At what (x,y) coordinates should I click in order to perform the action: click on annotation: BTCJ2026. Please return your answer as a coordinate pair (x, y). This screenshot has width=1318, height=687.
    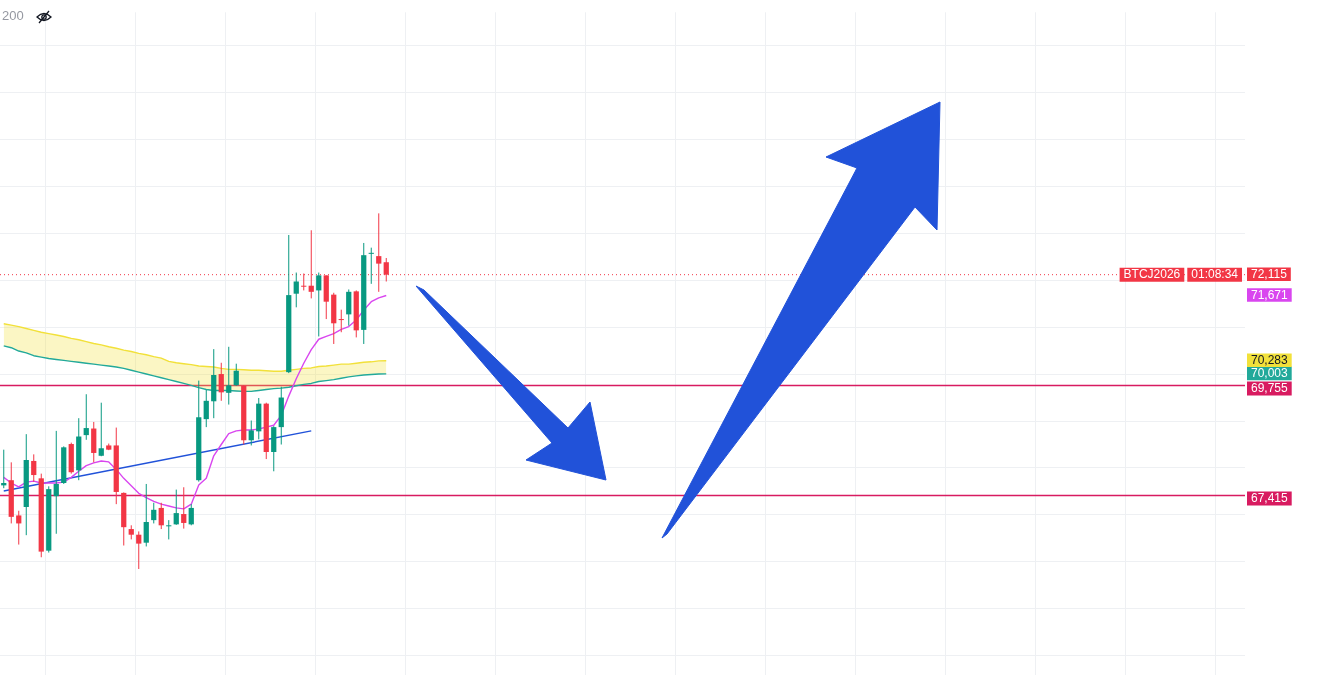
    Looking at the image, I should click on (1152, 273).